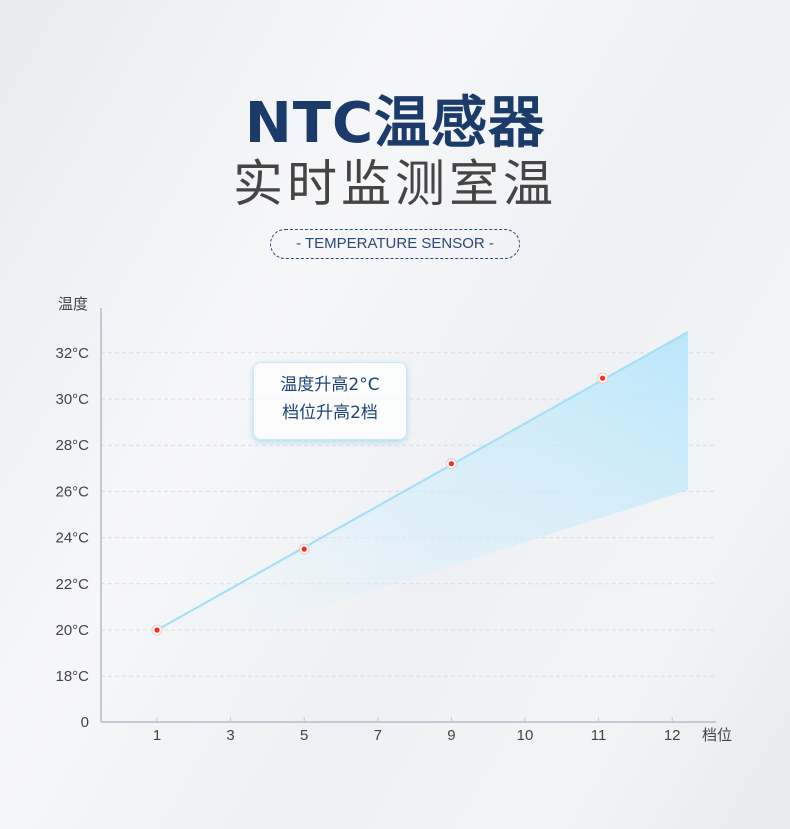 Image resolution: width=790 pixels, height=829 pixels. What do you see at coordinates (330, 401) in the screenshot?
I see `annotation-box: 温度升高2°C 档位升高2档` at bounding box center [330, 401].